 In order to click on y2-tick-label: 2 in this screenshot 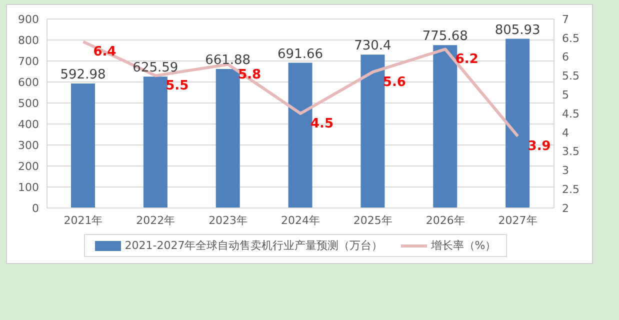, I will do `click(565, 208)`.